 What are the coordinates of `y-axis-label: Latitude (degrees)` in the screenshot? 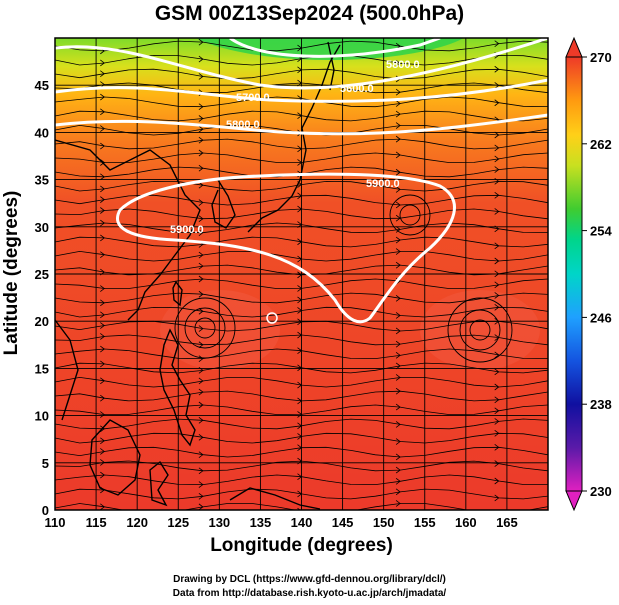 It's located at (11, 273).